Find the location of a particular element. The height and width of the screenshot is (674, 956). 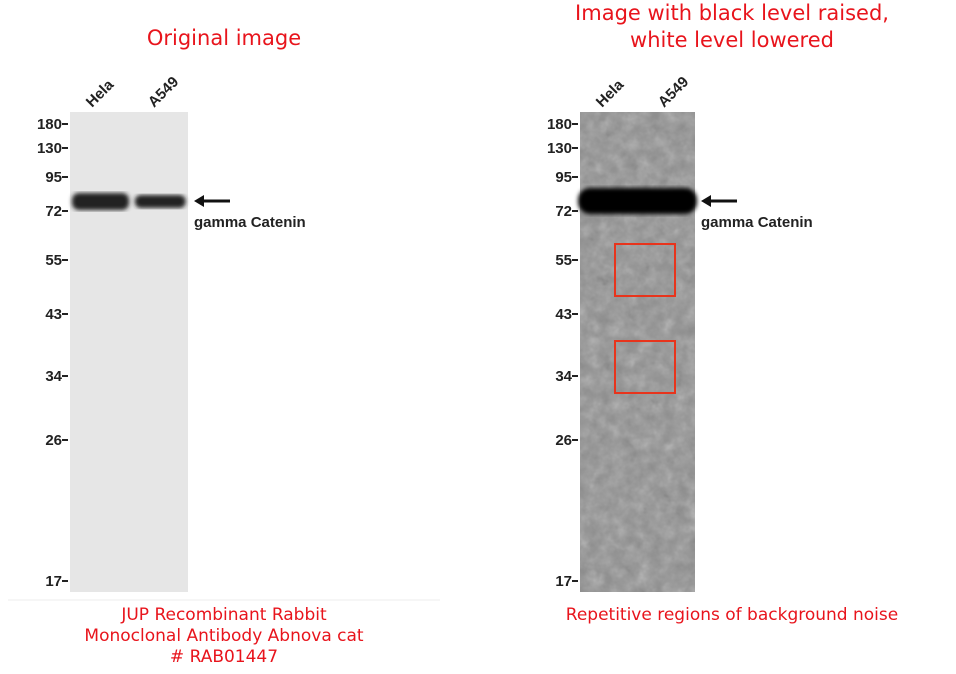

panel-title: Original image is located at coordinates (224, 38).